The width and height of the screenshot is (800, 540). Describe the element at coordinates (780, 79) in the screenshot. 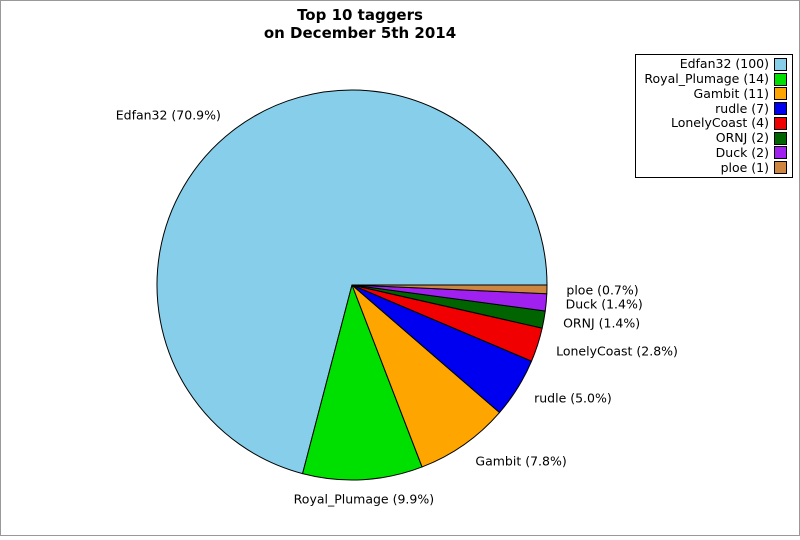

I see `legend-swatch-Royal_Plumage` at that location.